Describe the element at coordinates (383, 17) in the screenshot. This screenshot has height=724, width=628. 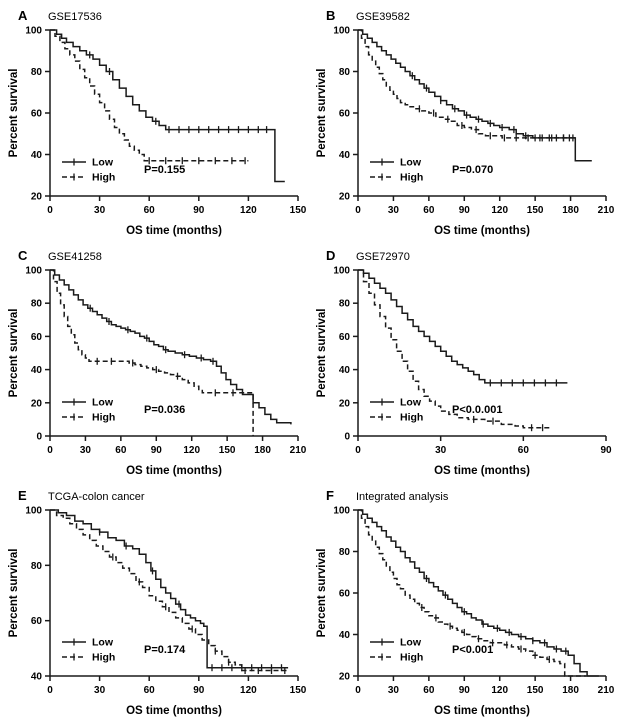
I see `panel-title: GSE39582` at that location.